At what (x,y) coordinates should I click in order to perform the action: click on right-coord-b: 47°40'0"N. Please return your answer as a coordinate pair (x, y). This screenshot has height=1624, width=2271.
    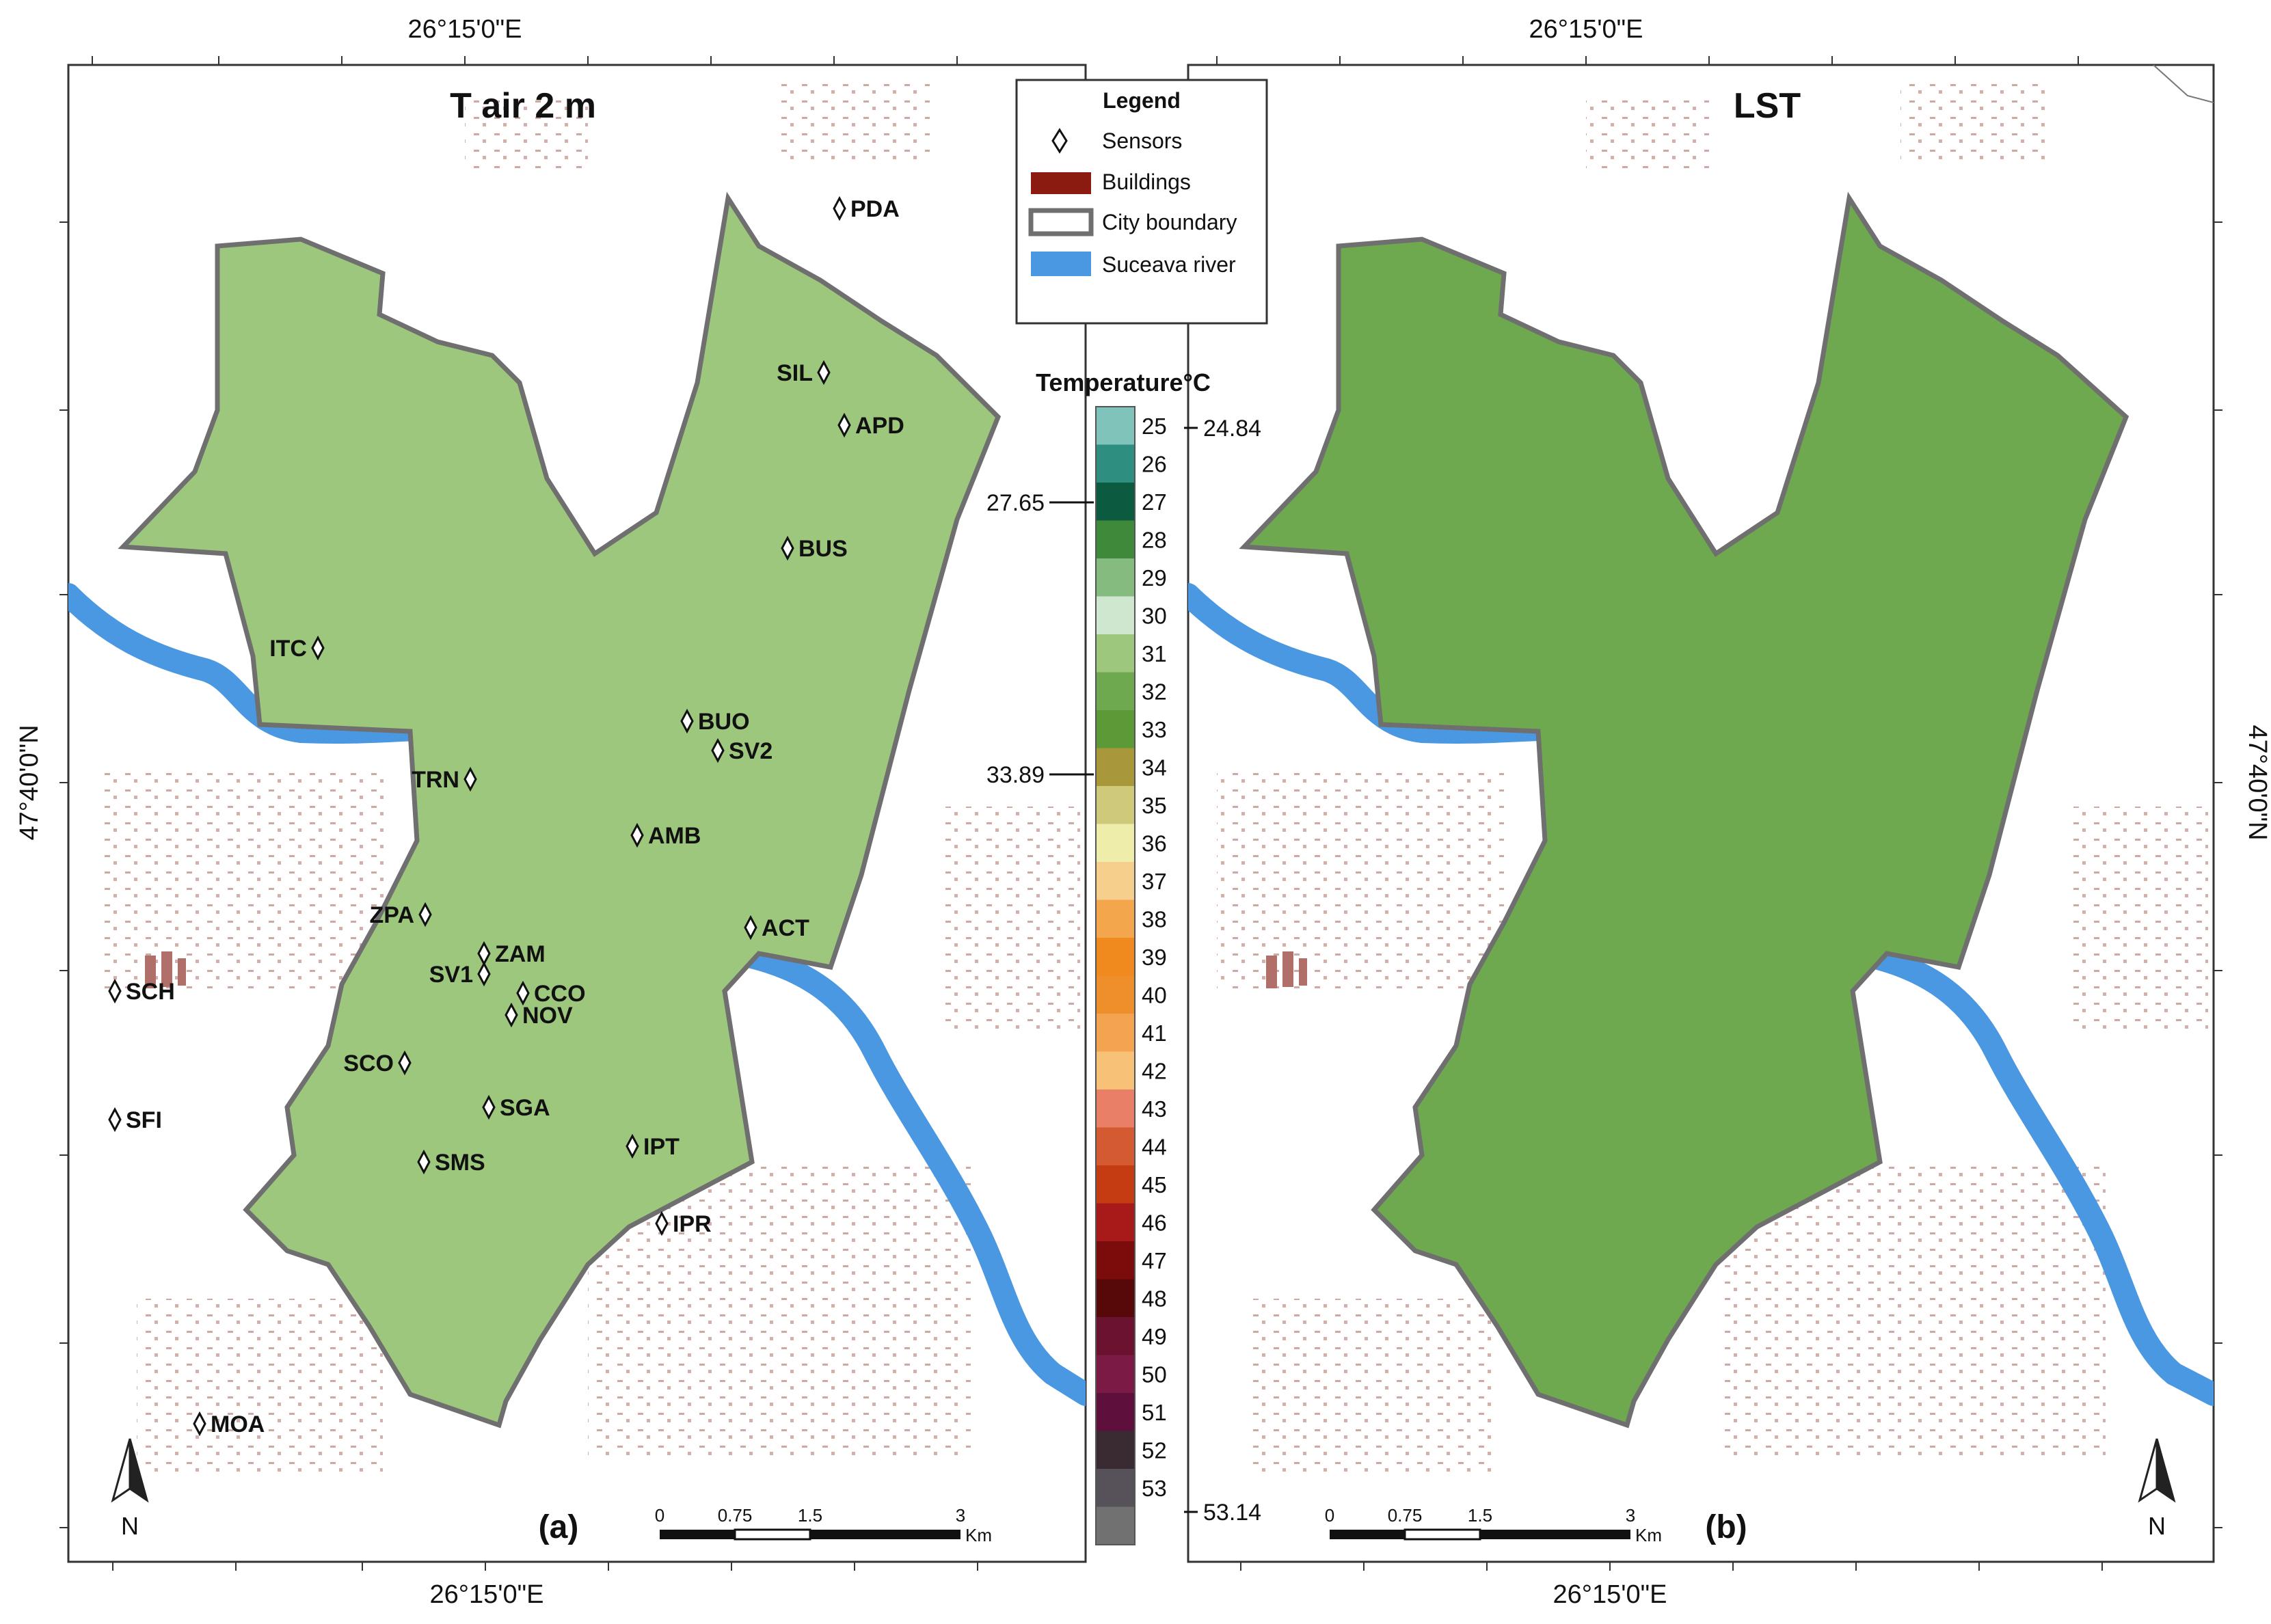
    Looking at the image, I should click on (2257, 783).